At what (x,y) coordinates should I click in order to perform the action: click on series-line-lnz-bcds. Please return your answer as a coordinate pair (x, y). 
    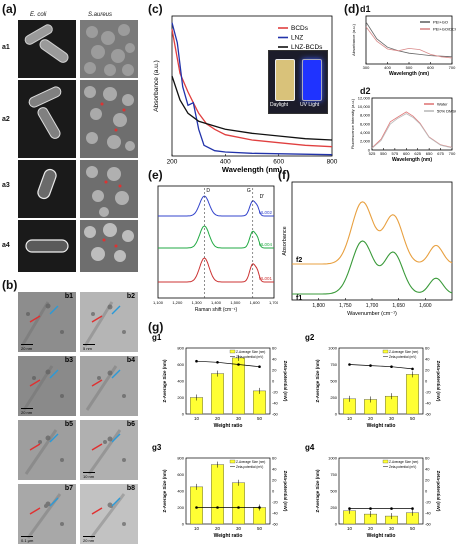
    Looking at the image, I should click on (252, 108).